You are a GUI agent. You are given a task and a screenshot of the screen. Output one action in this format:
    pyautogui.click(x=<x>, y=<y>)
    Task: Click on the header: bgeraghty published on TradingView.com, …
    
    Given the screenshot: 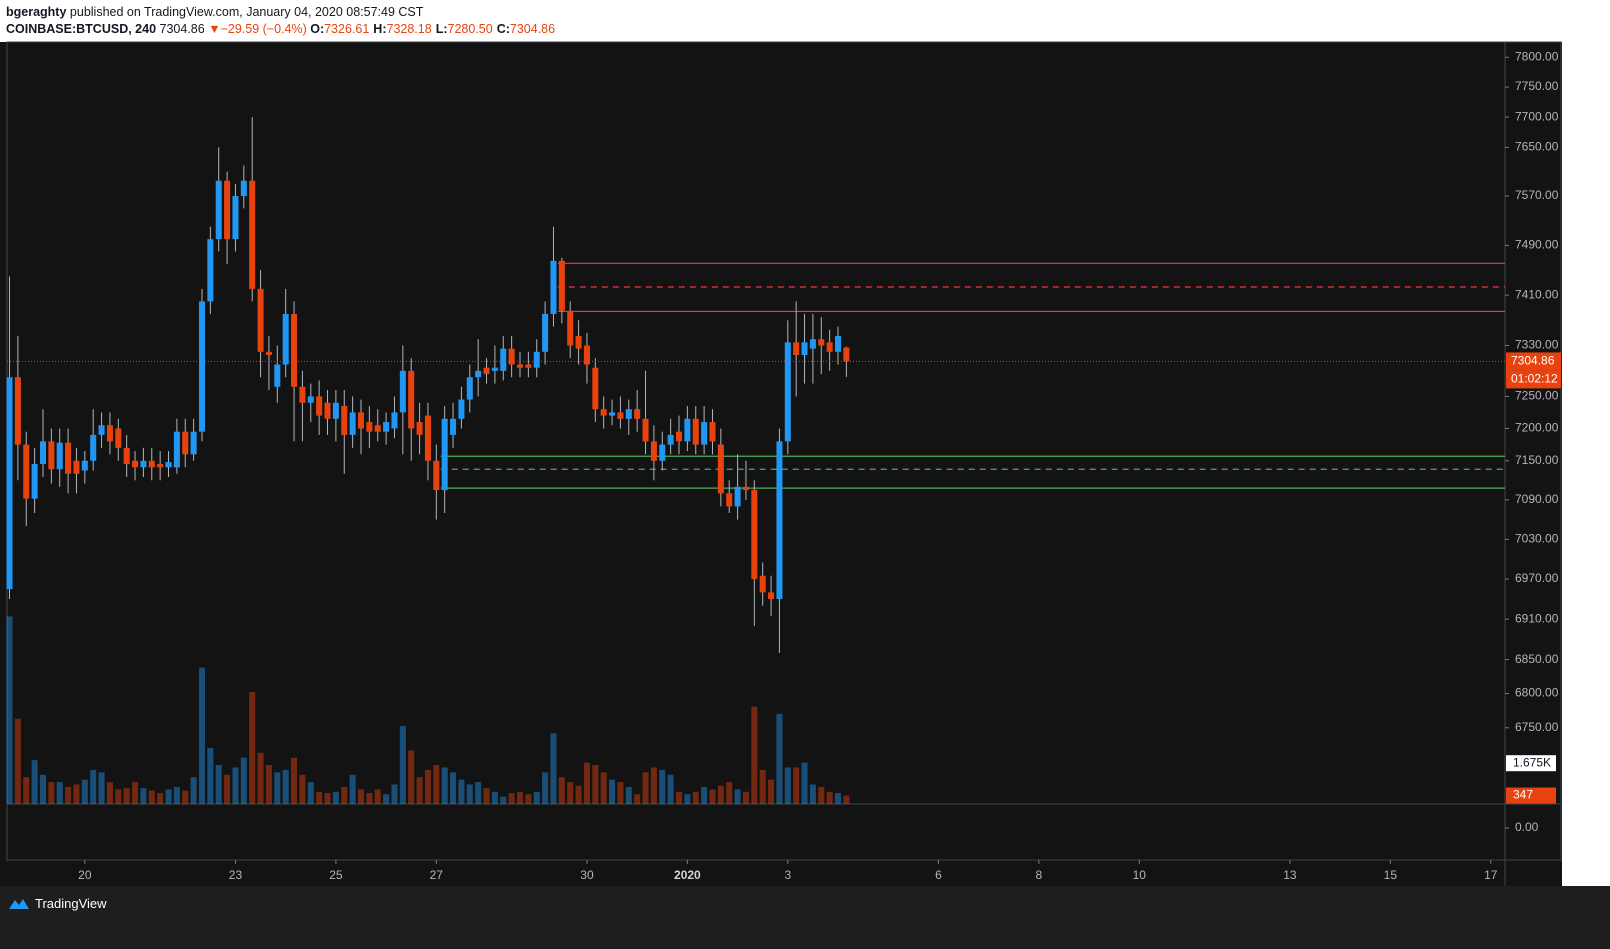 What is the action you would take?
    pyautogui.click(x=282, y=21)
    